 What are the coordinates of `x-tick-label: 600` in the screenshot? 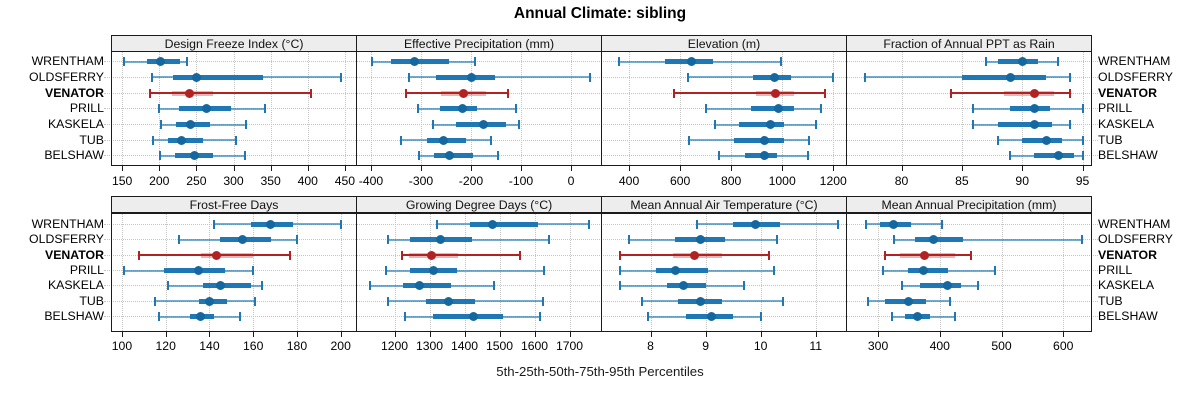 It's located at (1063, 346).